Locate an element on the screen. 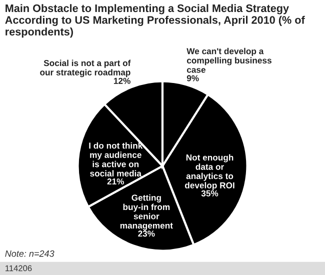  slice-label: Not enough data or analytics to develop ROI is located at coordinates (209, 172).